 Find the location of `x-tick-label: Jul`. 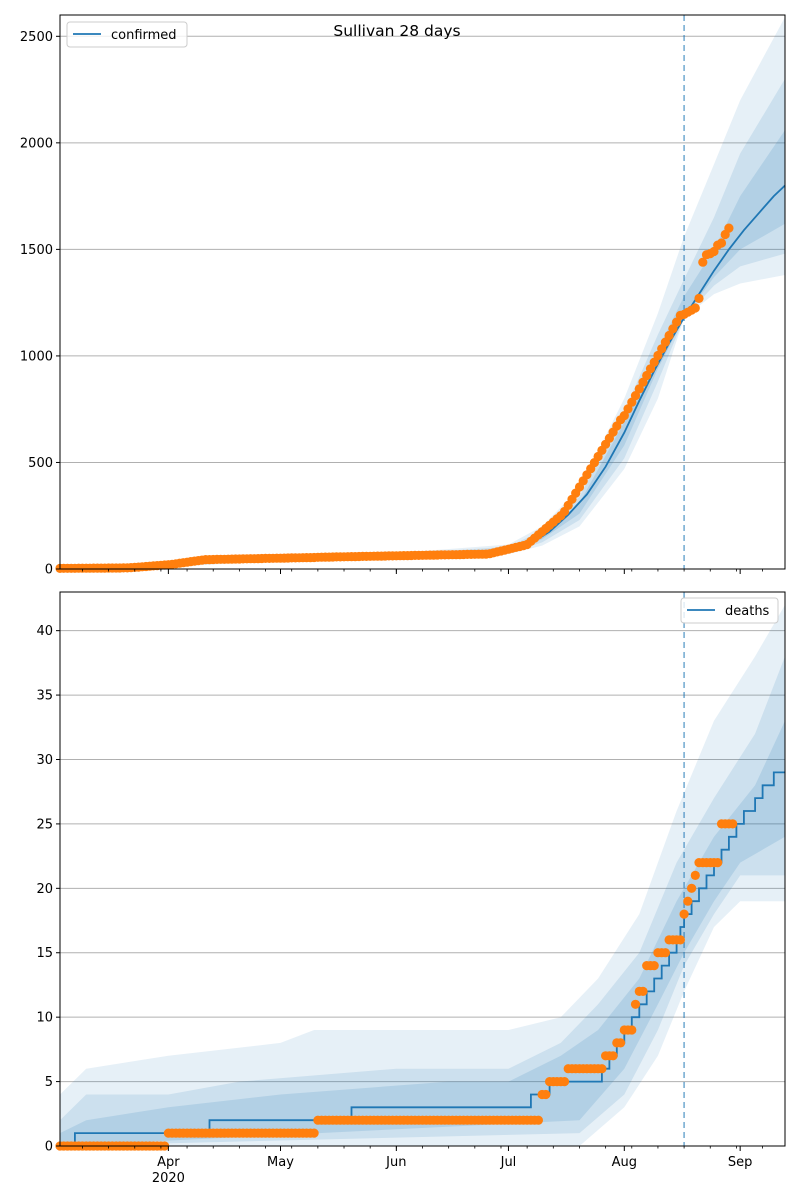

x-tick-label: Jul is located at coordinates (508, 1162).